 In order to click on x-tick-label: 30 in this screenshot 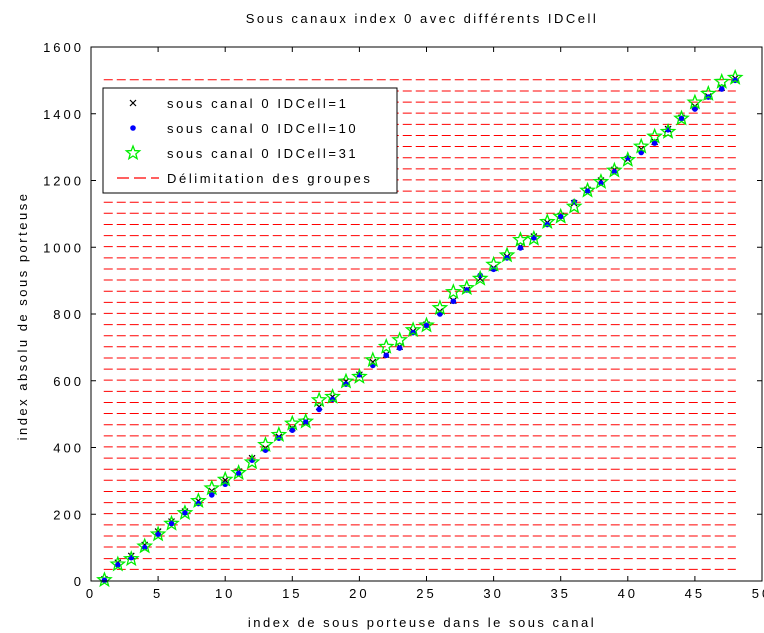, I will do `click(493, 593)`.